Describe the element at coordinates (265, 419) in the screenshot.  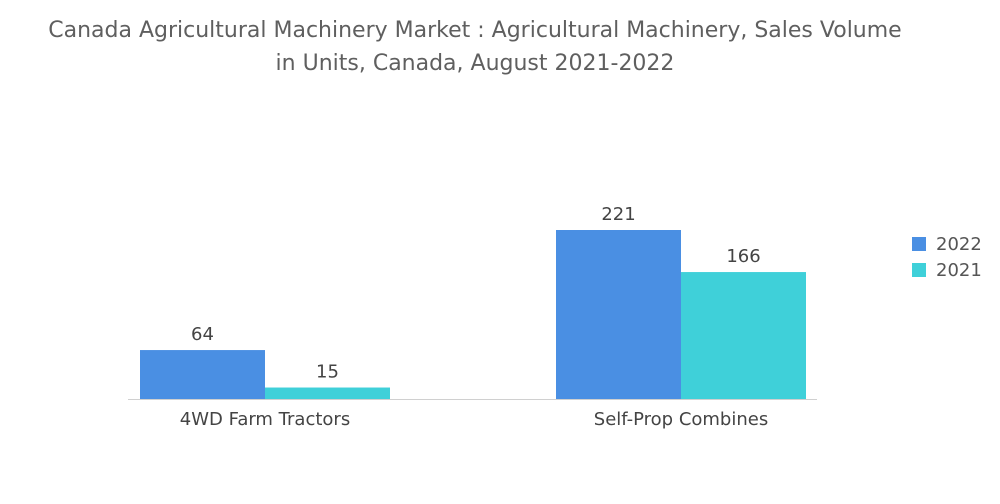
I see `category-label-0: 4WD Farm Tractors` at that location.